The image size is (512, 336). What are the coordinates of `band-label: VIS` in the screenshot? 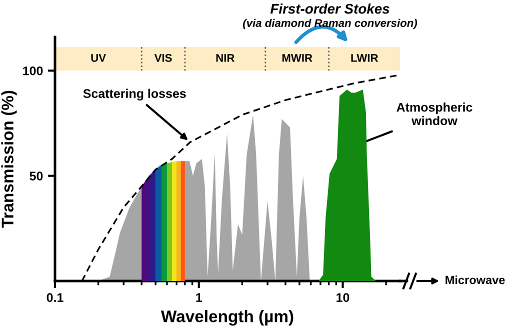 It's located at (163, 58).